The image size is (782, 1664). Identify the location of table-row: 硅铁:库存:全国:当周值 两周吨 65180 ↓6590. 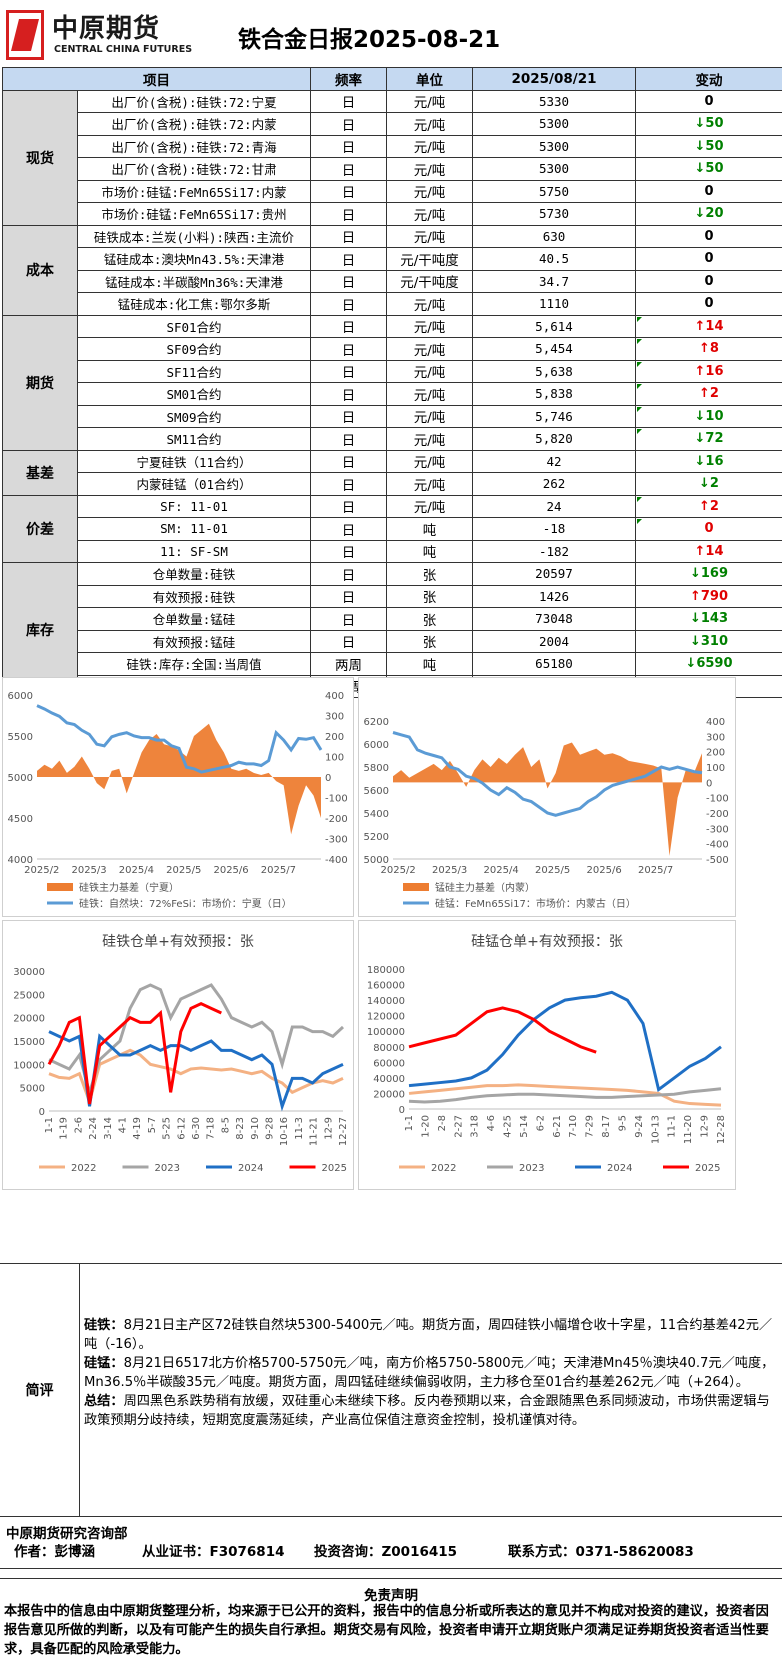
(392, 664).